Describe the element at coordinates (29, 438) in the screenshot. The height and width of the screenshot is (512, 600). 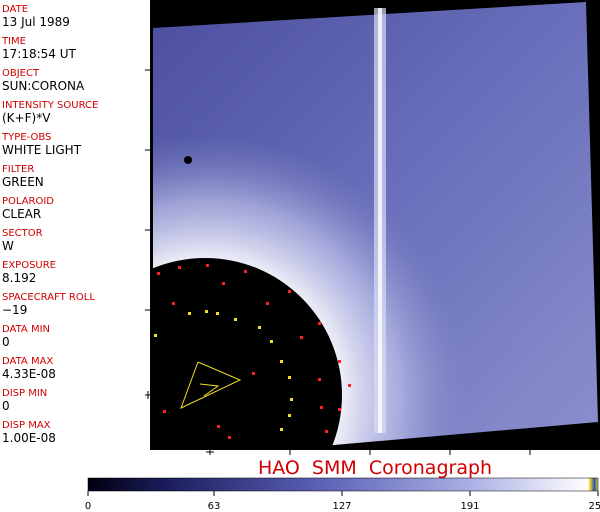
I see `field-value: 1.00E-08` at that location.